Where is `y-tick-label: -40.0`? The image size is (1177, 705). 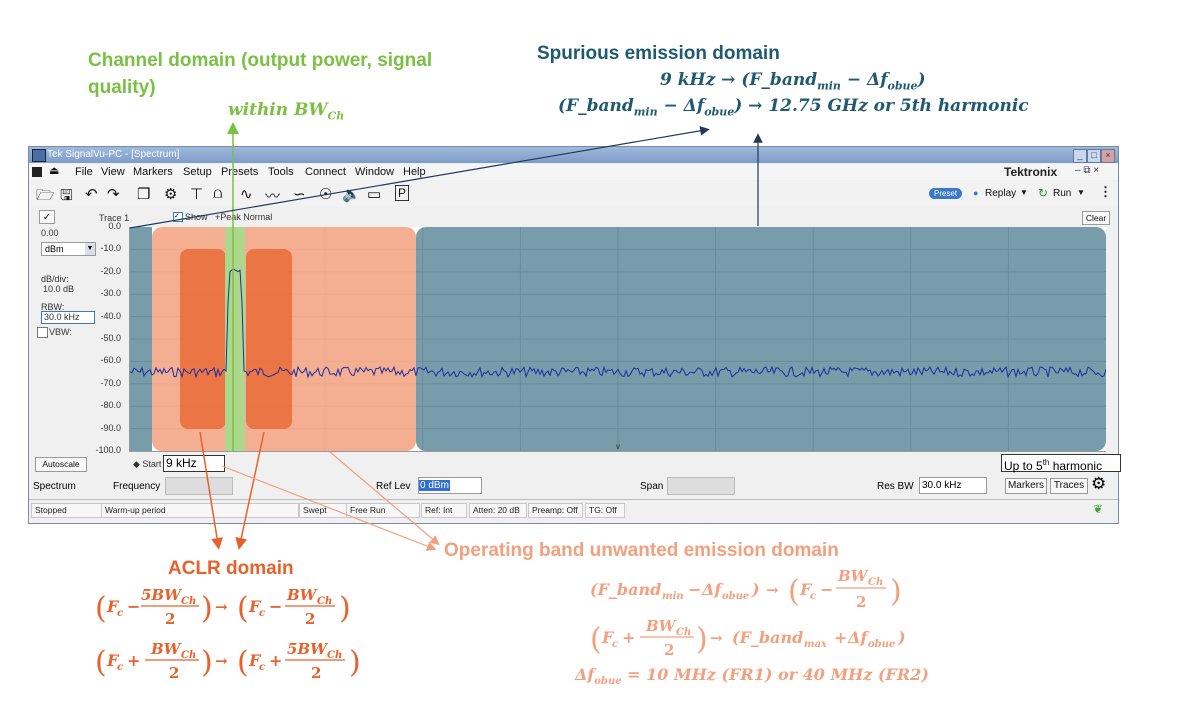 y-tick-label: -40.0 is located at coordinates (110, 315).